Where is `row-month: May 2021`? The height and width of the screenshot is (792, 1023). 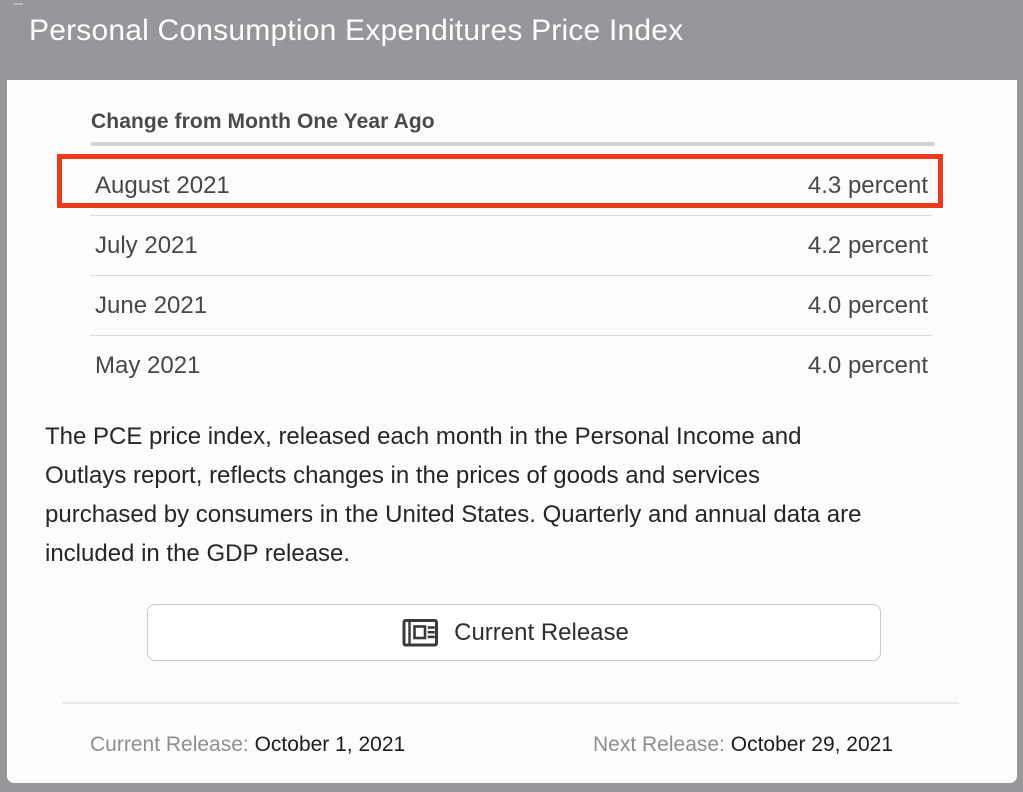
row-month: May 2021 is located at coordinates (148, 365).